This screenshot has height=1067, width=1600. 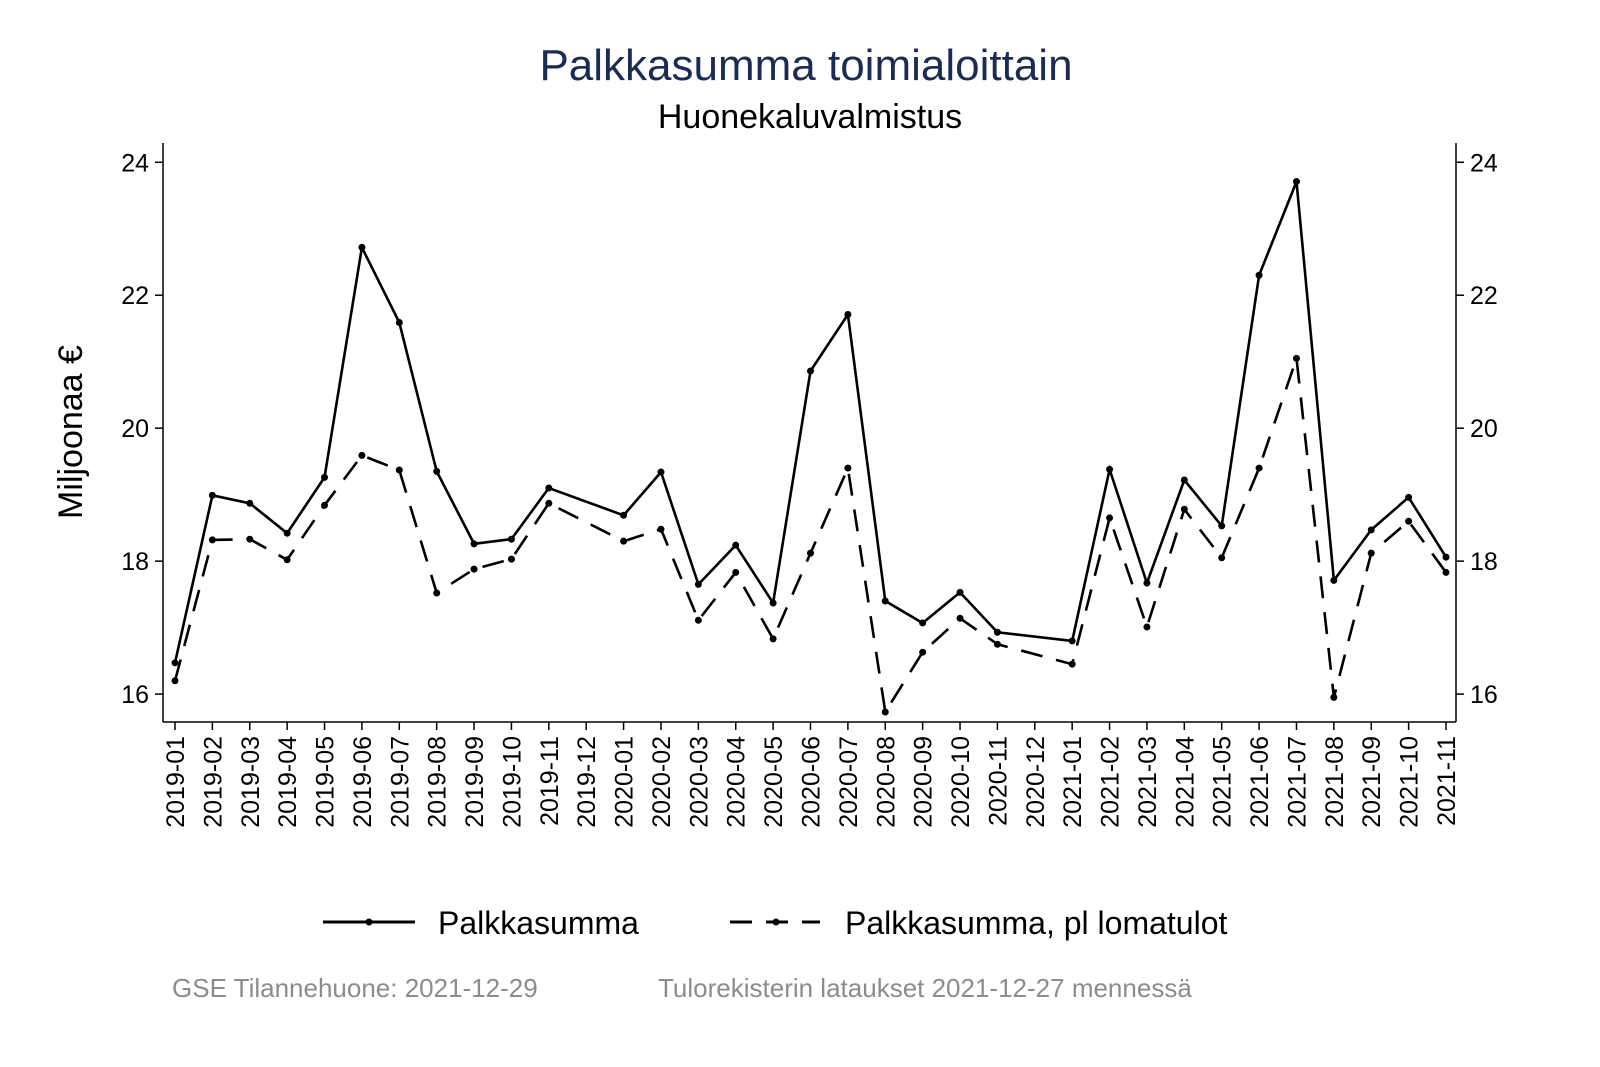 What do you see at coordinates (475, 782) in the screenshot?
I see `x-tick-label: 2019-09` at bounding box center [475, 782].